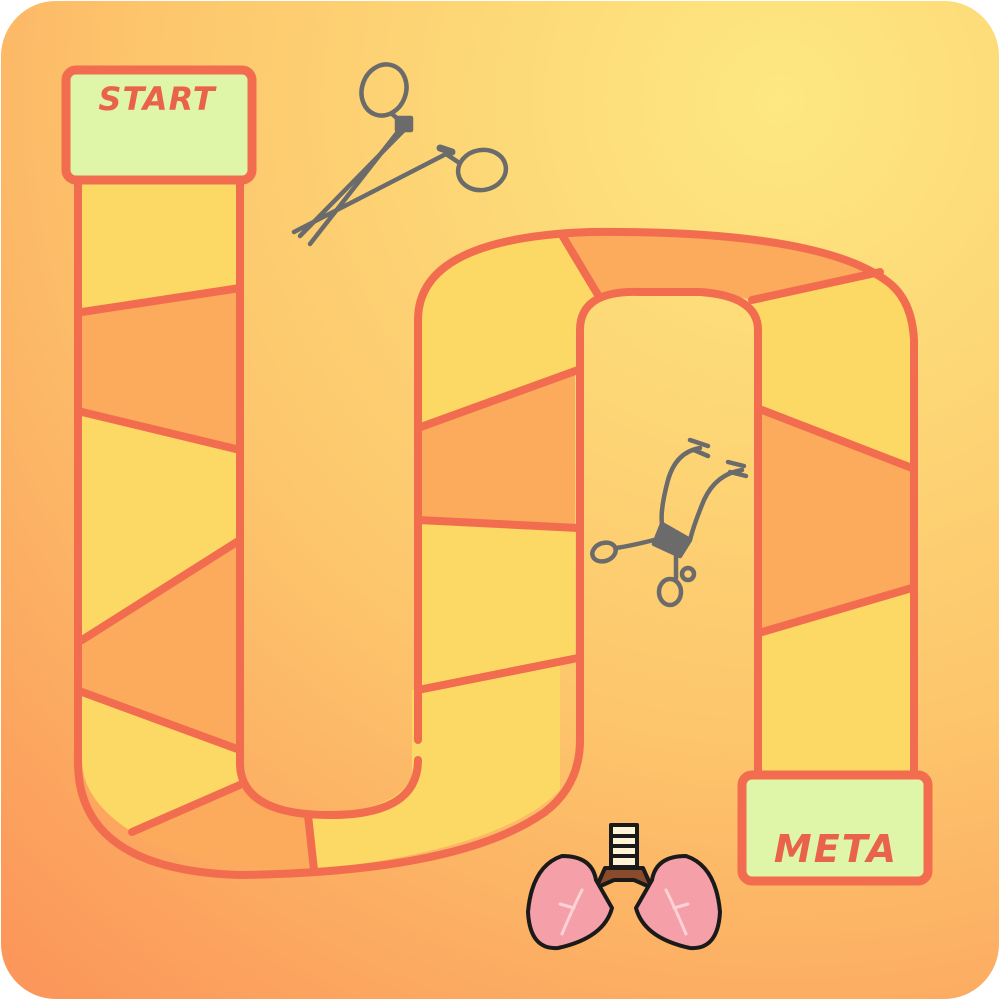  What do you see at coordinates (159, 125) in the screenshot?
I see `start-space: START` at bounding box center [159, 125].